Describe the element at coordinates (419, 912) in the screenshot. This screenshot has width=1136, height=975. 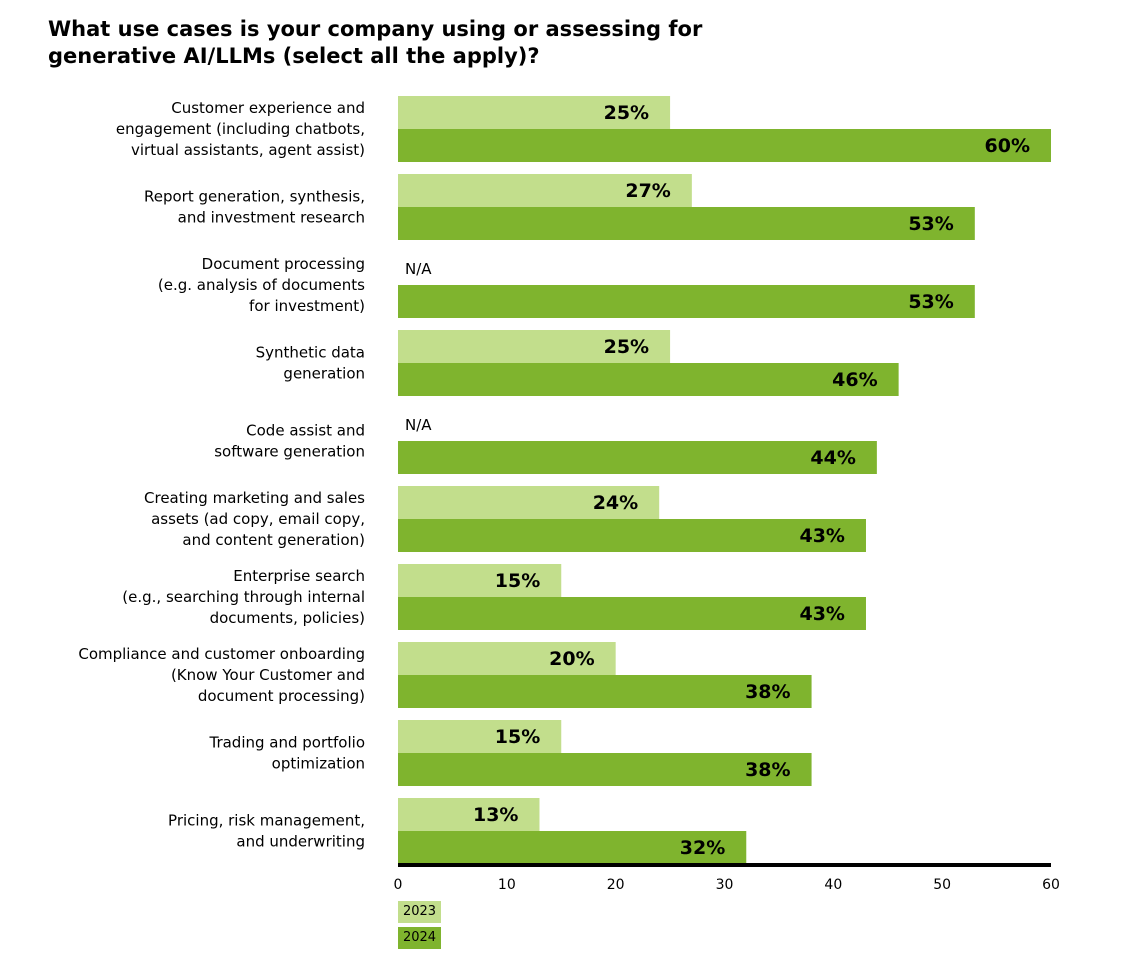
I see `legend-label-2023: 2023` at that location.